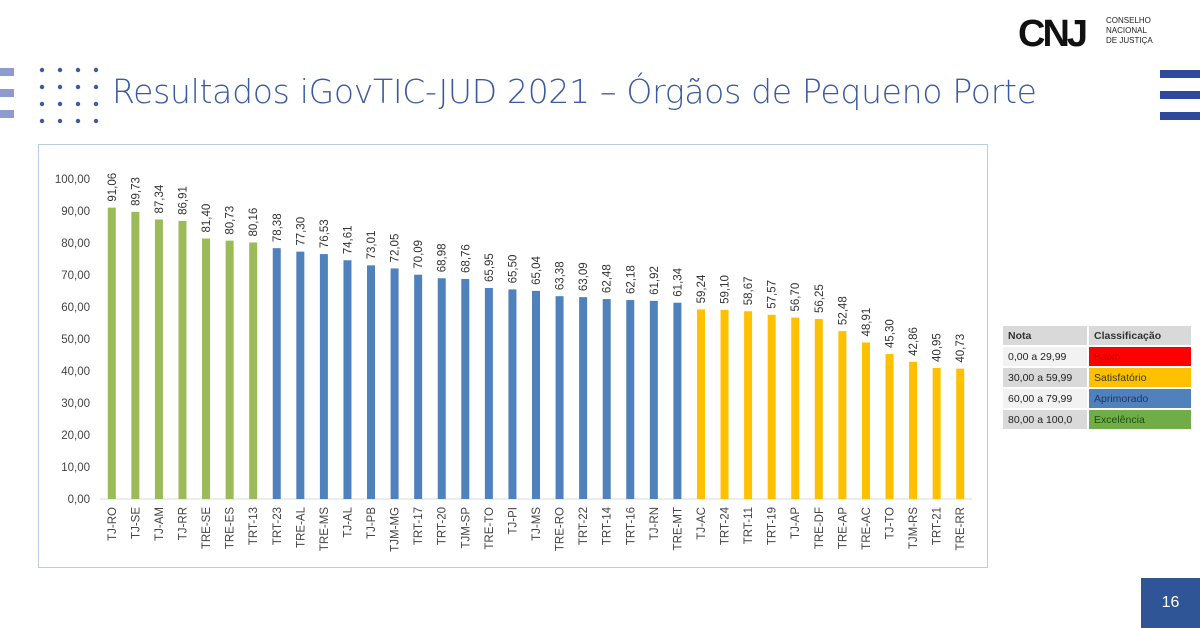  I want to click on data-label: 77,30, so click(301, 231).